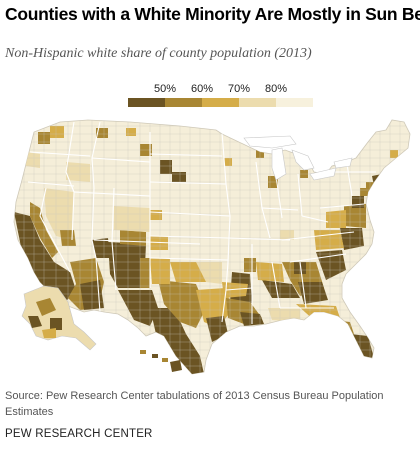 The height and width of the screenshot is (460, 420). Describe the element at coordinates (78, 172) in the screenshot. I see `region-idaho-south` at that location.